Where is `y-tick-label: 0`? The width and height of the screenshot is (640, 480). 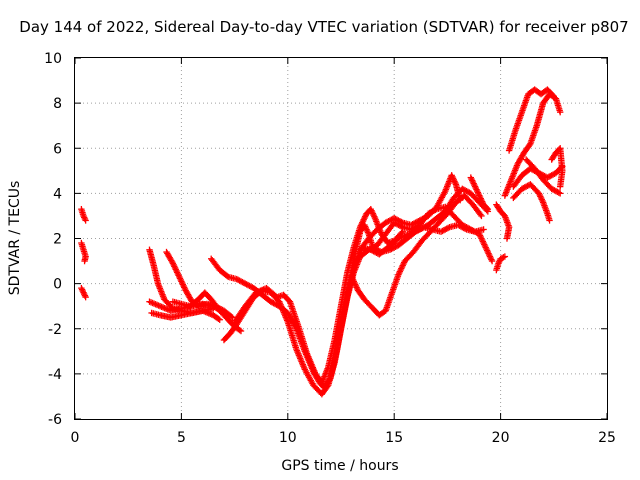
y-tick-label: 0 is located at coordinates (57, 285).